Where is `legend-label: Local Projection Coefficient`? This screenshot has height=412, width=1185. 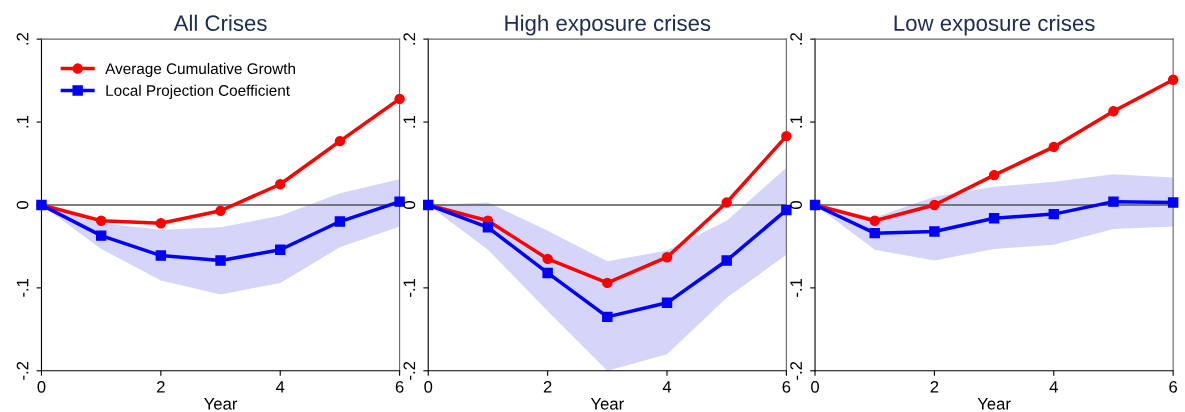
legend-label: Local Projection Coefficient is located at coordinates (198, 91).